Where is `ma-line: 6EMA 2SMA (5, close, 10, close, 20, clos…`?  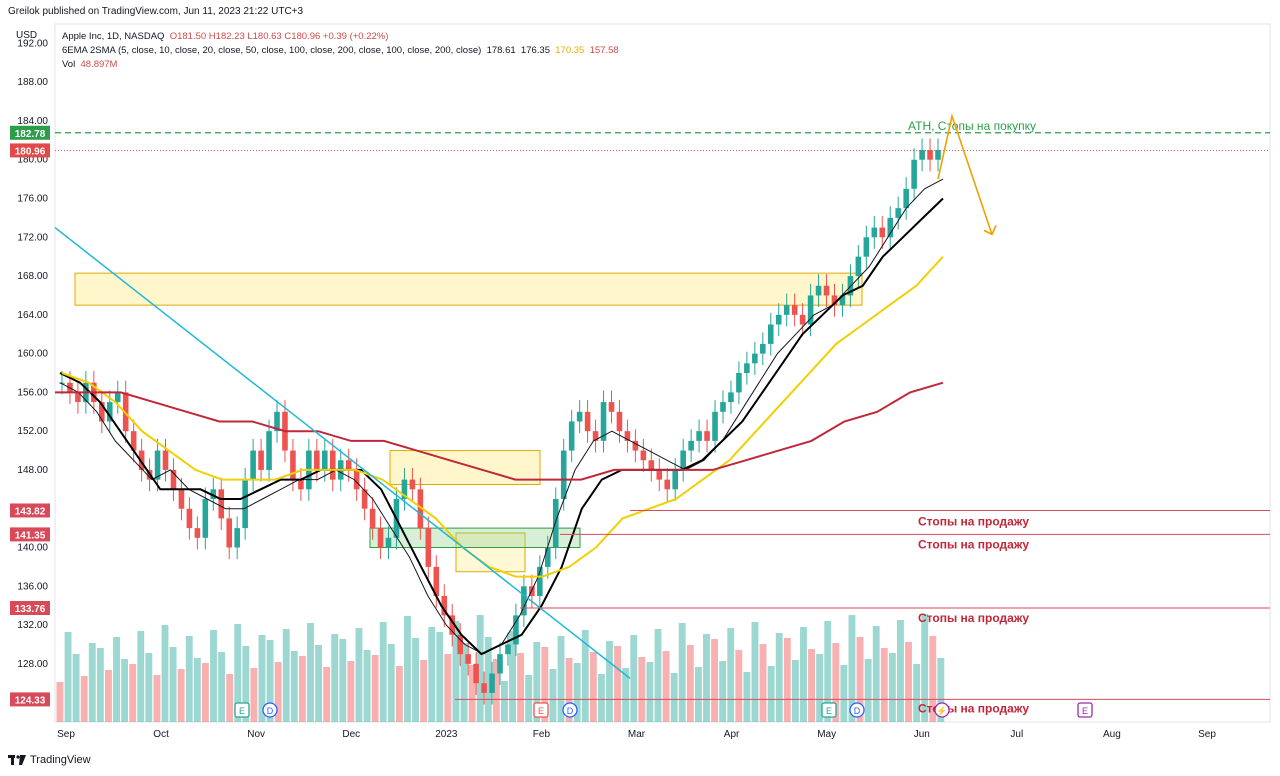 ma-line: 6EMA 2SMA (5, close, 10, close, 20, clos… is located at coordinates (340, 50).